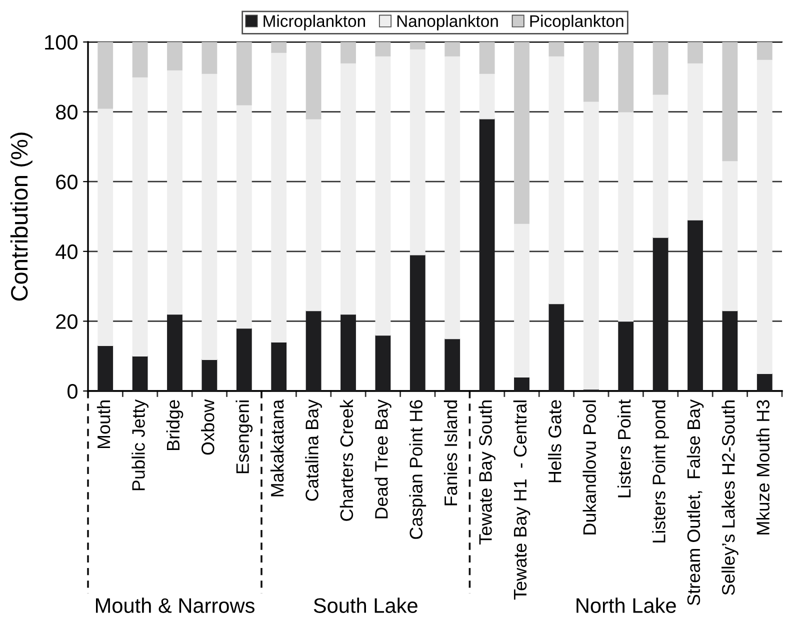 Image resolution: width=796 pixels, height=635 pixels. Describe the element at coordinates (67, 182) in the screenshot. I see `y-tick-label: 60` at that location.